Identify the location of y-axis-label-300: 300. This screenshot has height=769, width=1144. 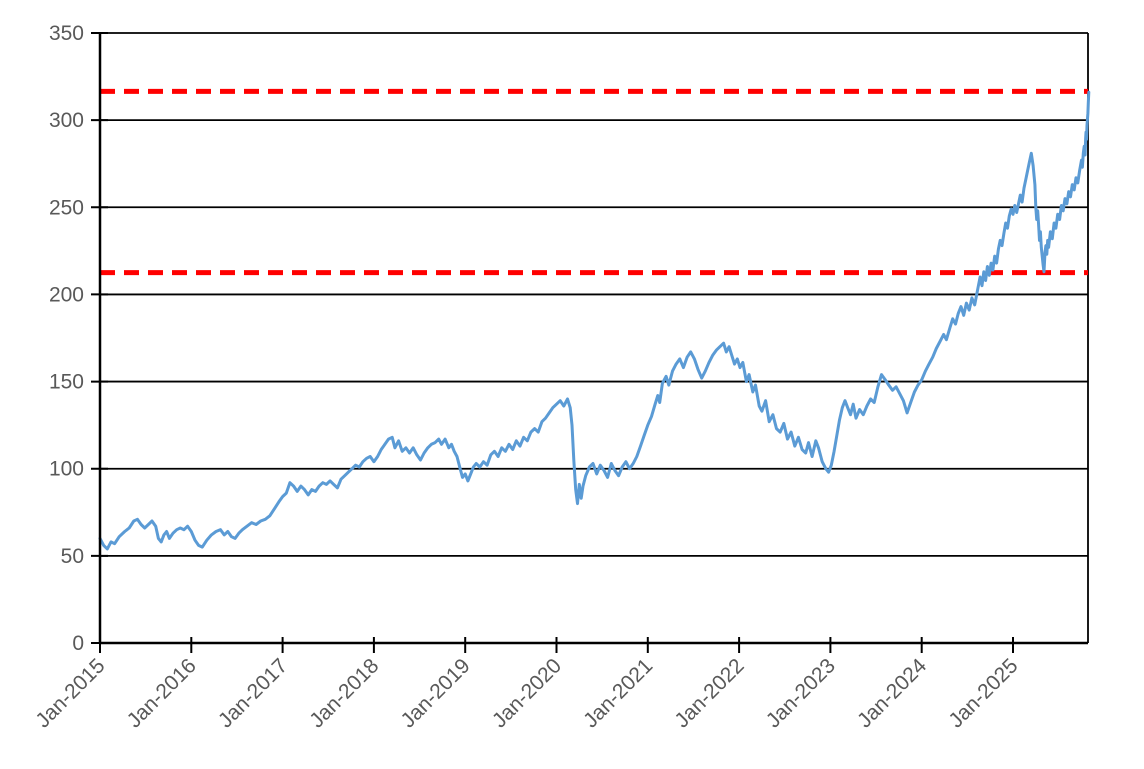
(66, 120).